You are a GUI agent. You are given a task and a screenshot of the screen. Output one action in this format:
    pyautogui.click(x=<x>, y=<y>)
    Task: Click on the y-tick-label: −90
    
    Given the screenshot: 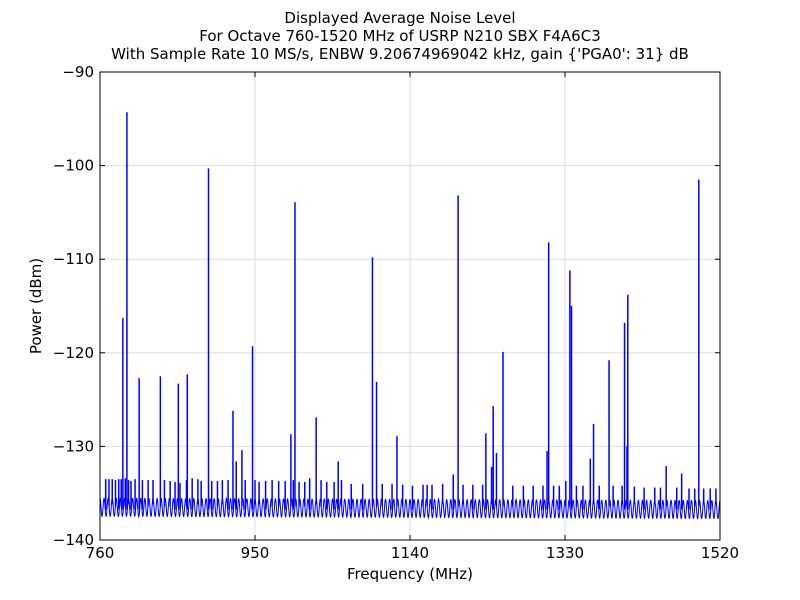 What is the action you would take?
    pyautogui.click(x=78, y=72)
    